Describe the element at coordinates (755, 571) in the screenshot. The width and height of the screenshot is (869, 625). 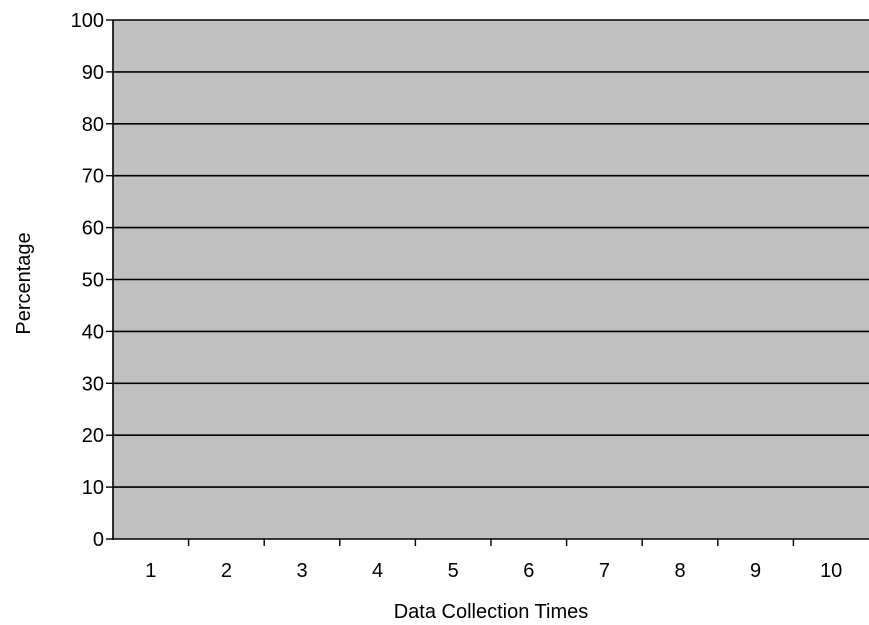
I see `x-tick-label: 9` at that location.